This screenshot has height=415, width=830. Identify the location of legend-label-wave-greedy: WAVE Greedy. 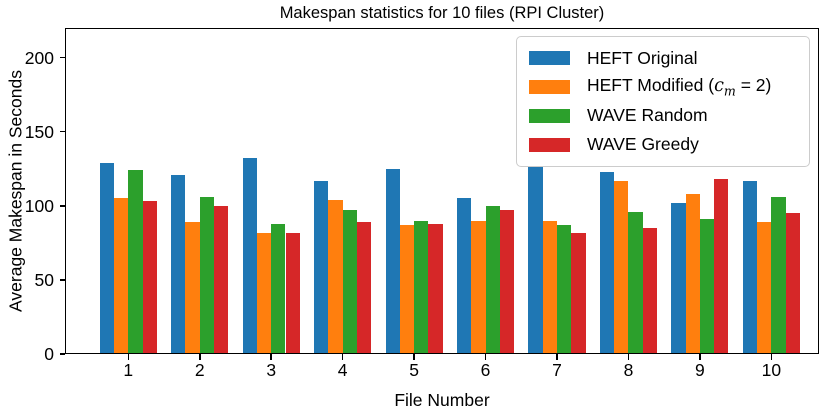
(643, 144).